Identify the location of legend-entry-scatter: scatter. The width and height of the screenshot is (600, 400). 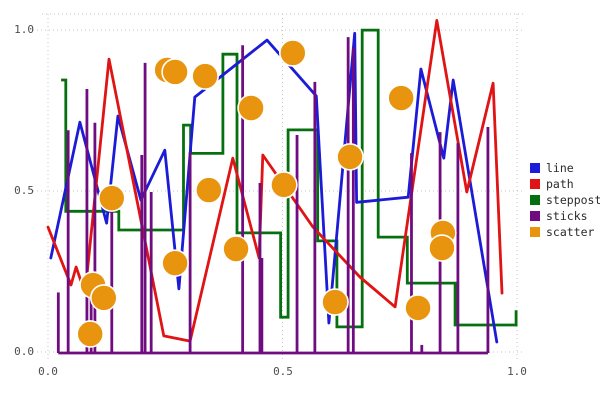
(565, 231).